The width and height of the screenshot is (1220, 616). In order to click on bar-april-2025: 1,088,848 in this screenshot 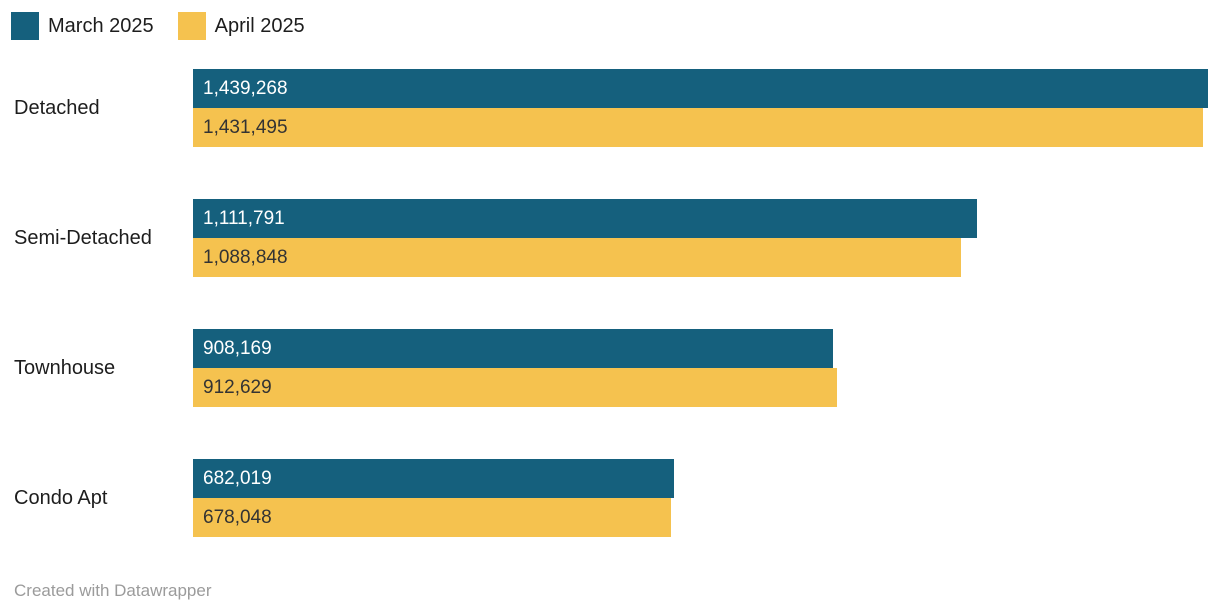, I will do `click(577, 257)`.